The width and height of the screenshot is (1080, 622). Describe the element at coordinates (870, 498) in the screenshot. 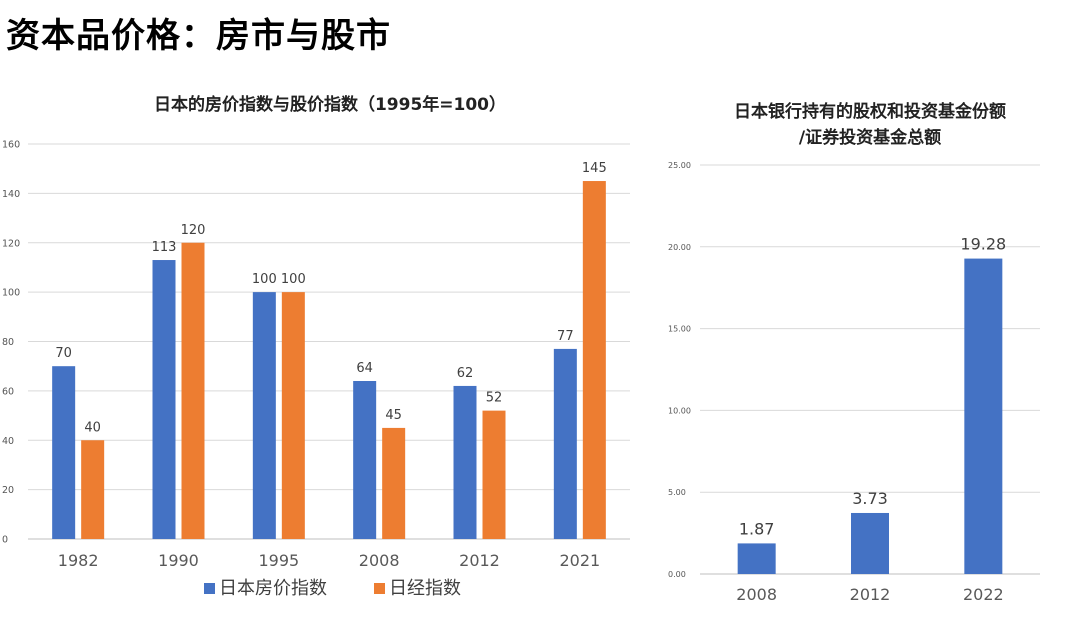

I see `data-label: 3.73` at that location.